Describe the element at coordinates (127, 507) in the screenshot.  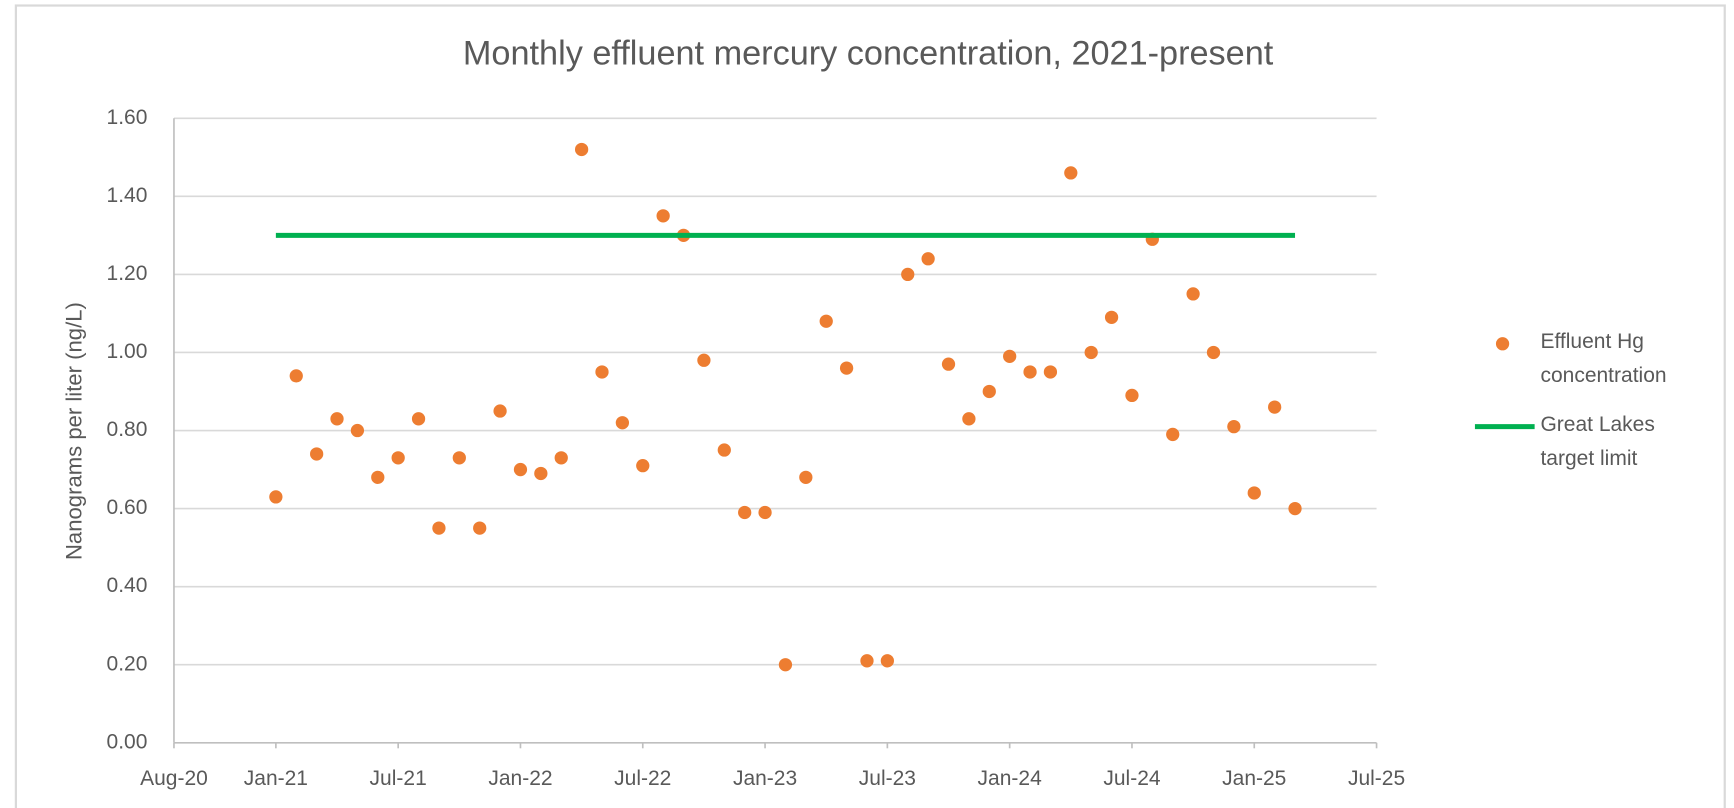
I see `y-tick-label: 0.60` at that location.